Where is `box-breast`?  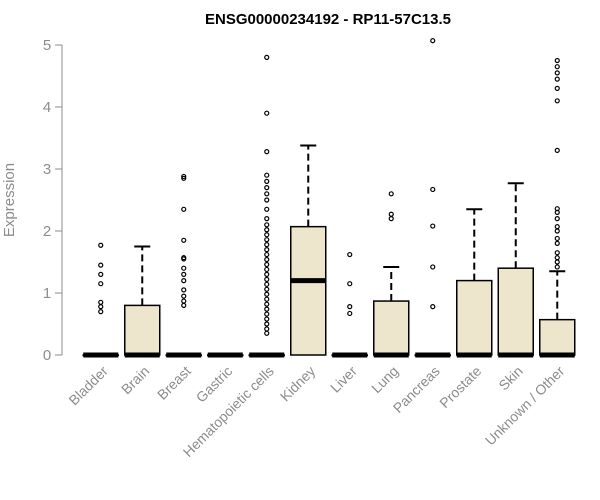
box-breast is located at coordinates (183, 265).